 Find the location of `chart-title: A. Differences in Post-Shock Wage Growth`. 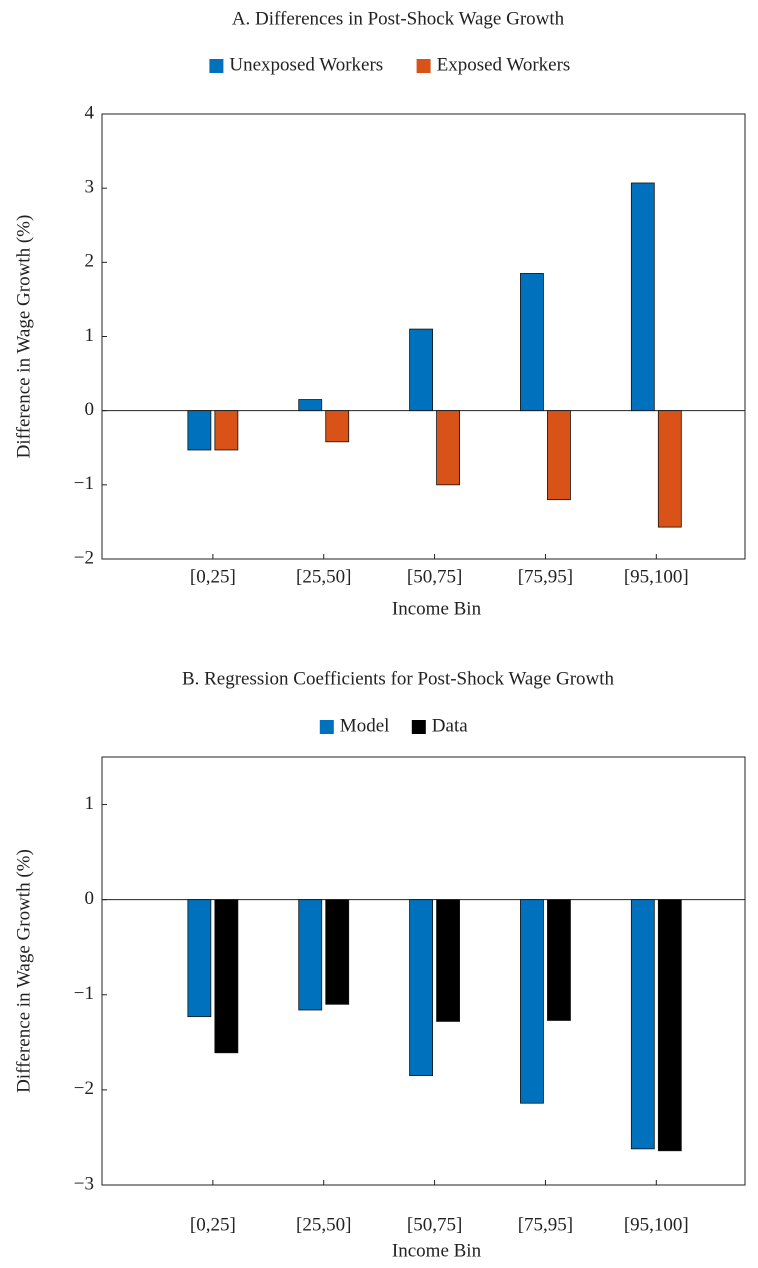

chart-title: A. Differences in Post-Shock Wage Growth is located at coordinates (398, 18).